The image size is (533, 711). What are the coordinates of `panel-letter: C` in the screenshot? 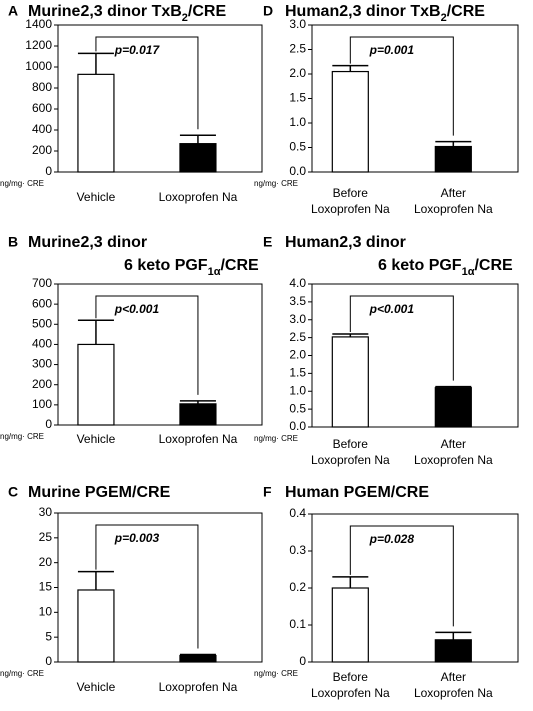 It's located at (13, 492).